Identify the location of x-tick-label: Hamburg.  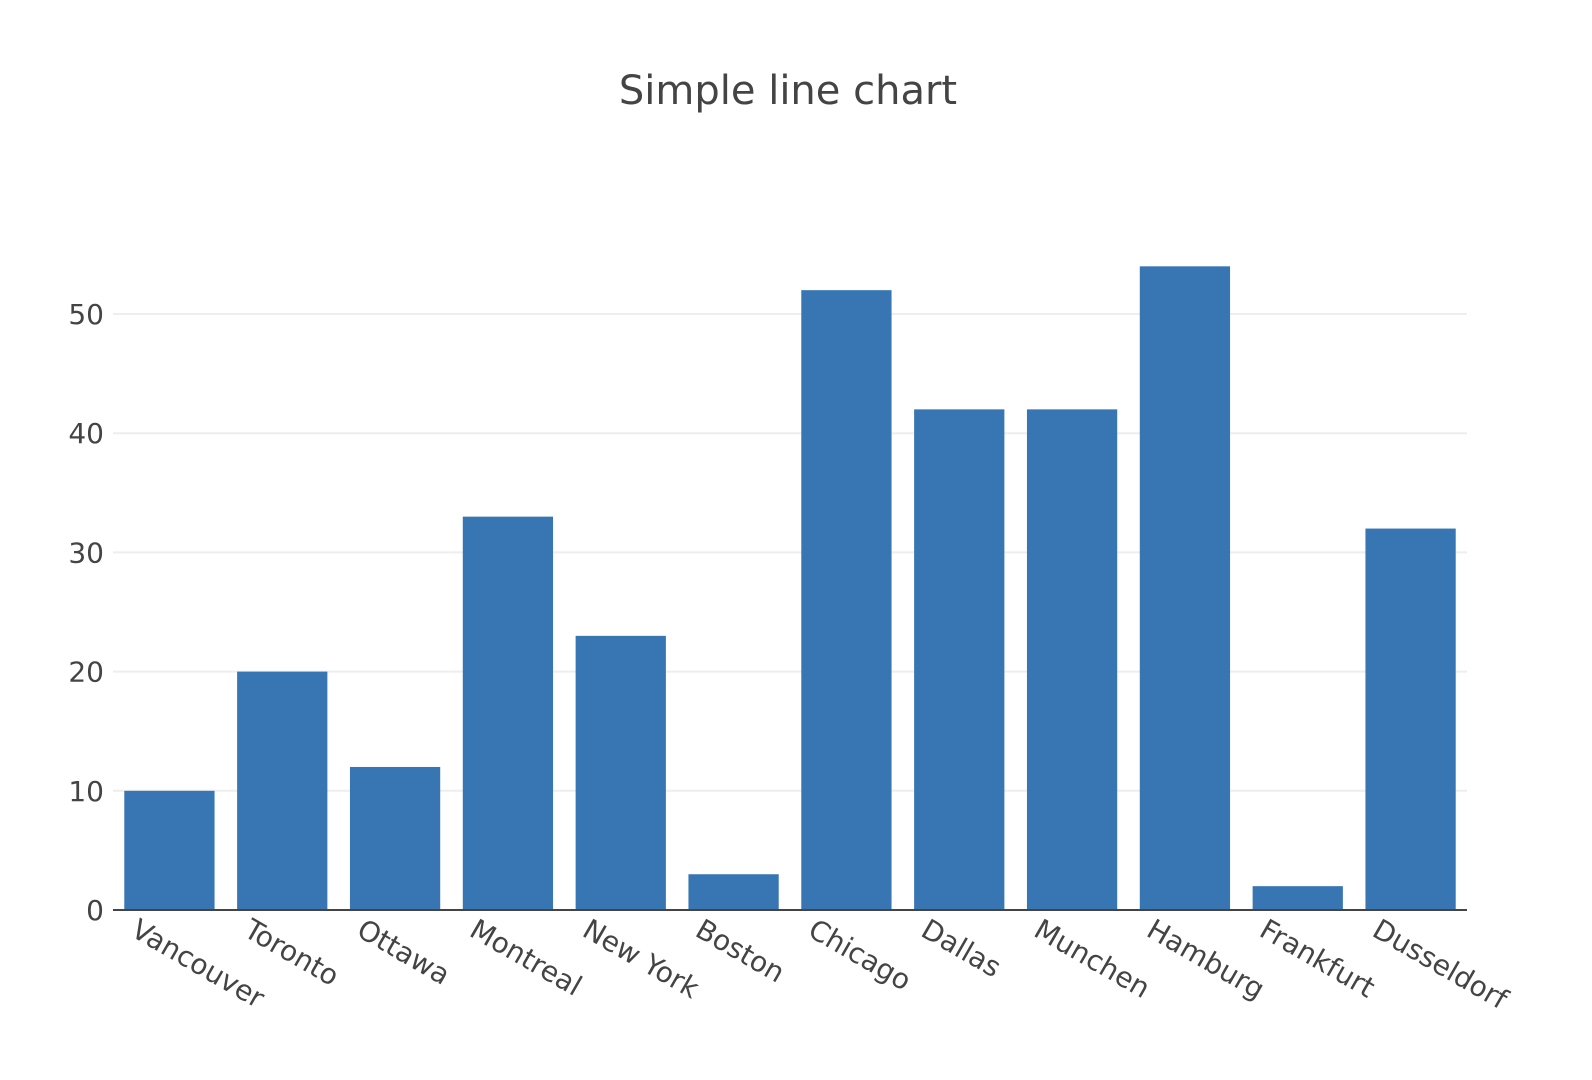
(1205, 958).